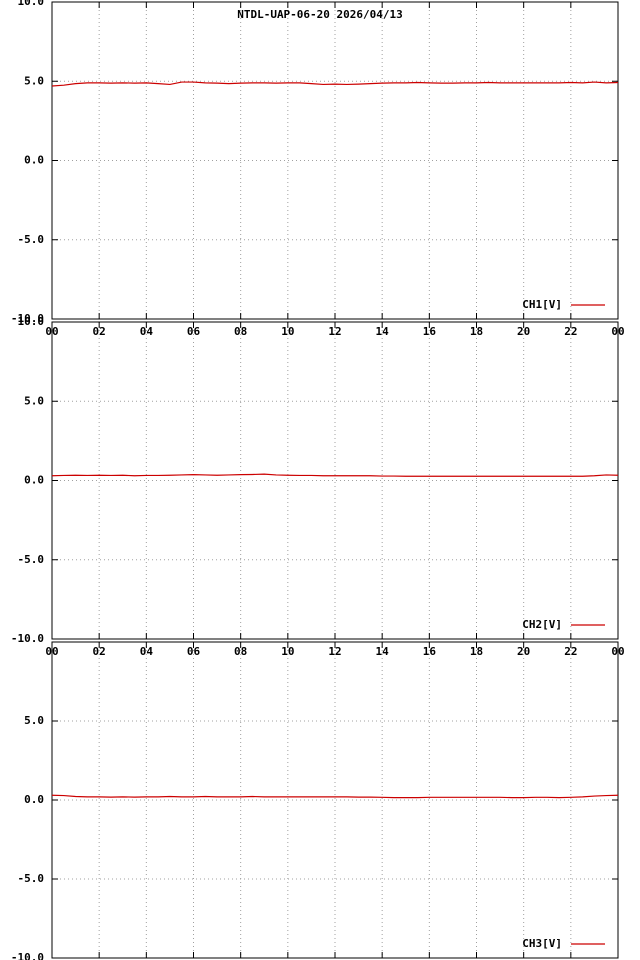 The image size is (640, 960). What do you see at coordinates (320, 14) in the screenshot?
I see `chart-title: NTDL-UAP-06-20 2026/04/13` at bounding box center [320, 14].